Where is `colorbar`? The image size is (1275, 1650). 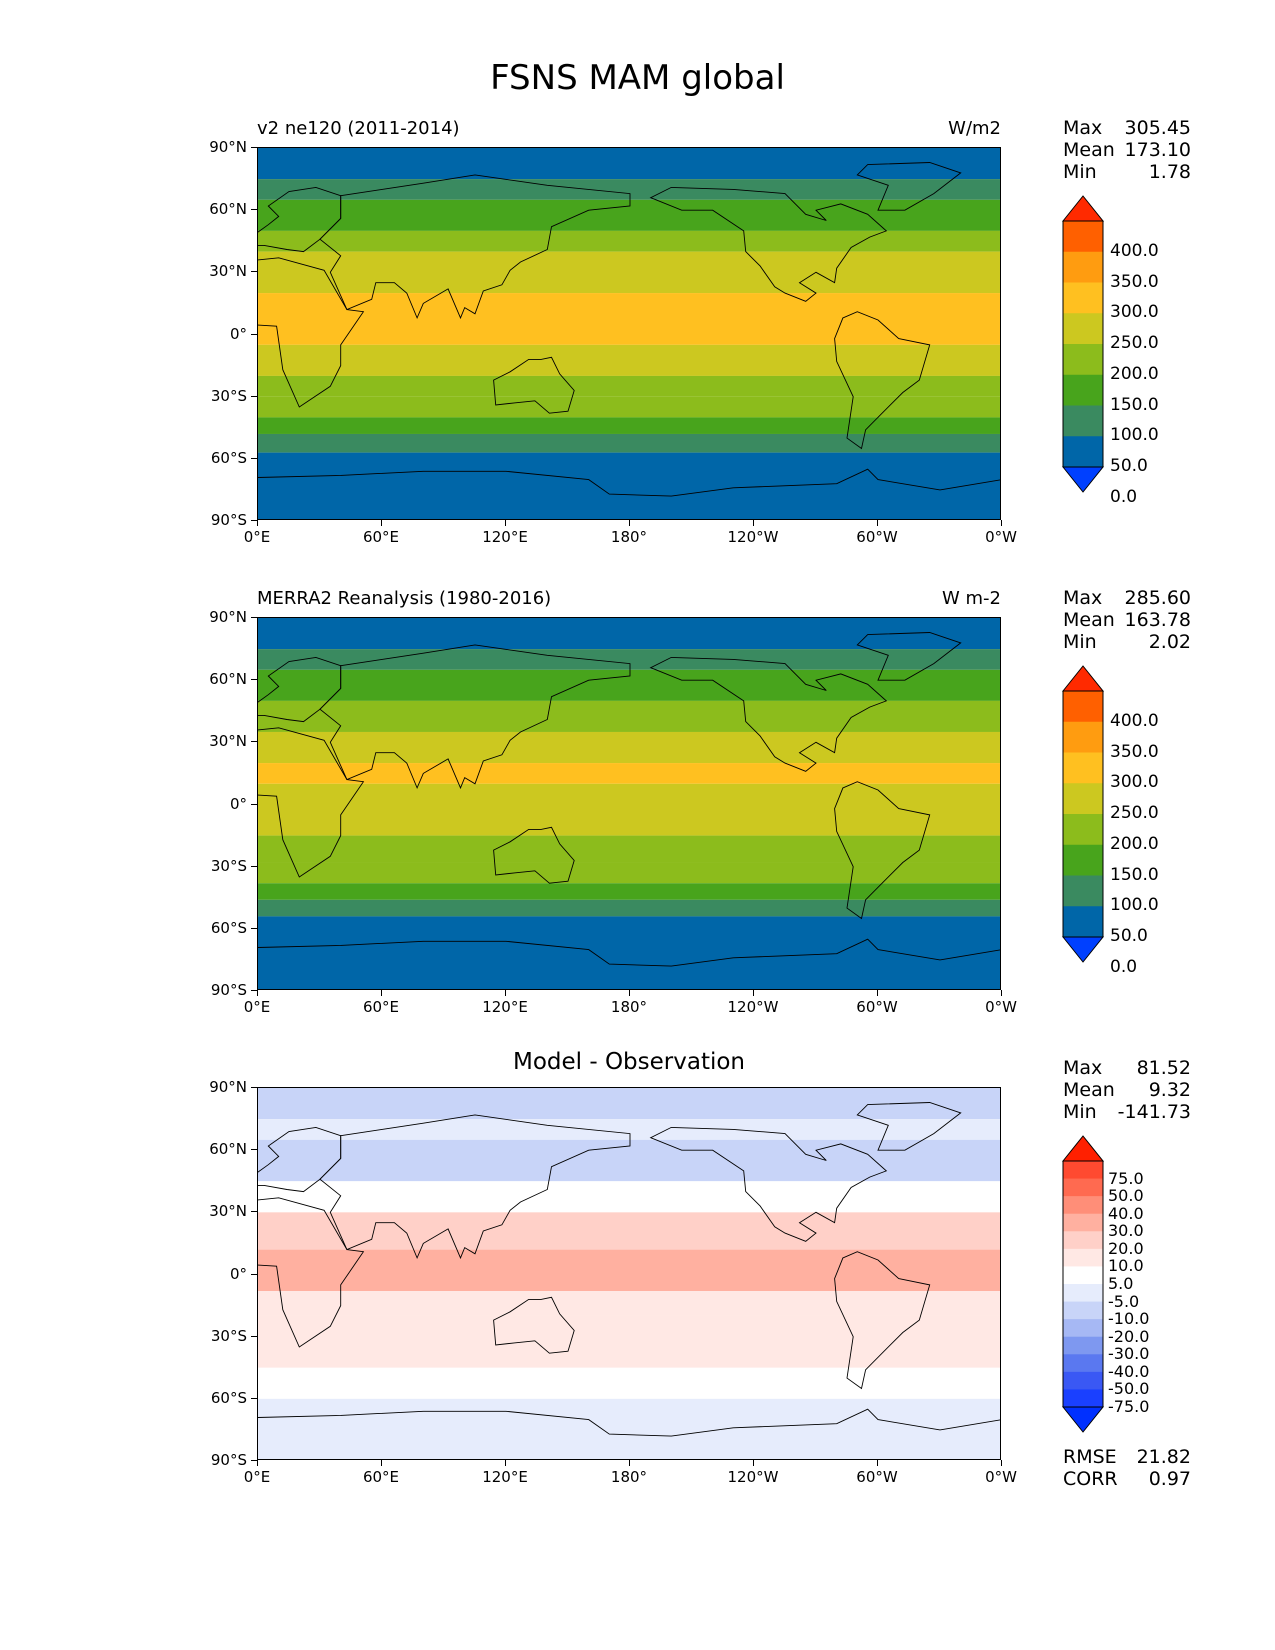
colorbar is located at coordinates (1083, 814).